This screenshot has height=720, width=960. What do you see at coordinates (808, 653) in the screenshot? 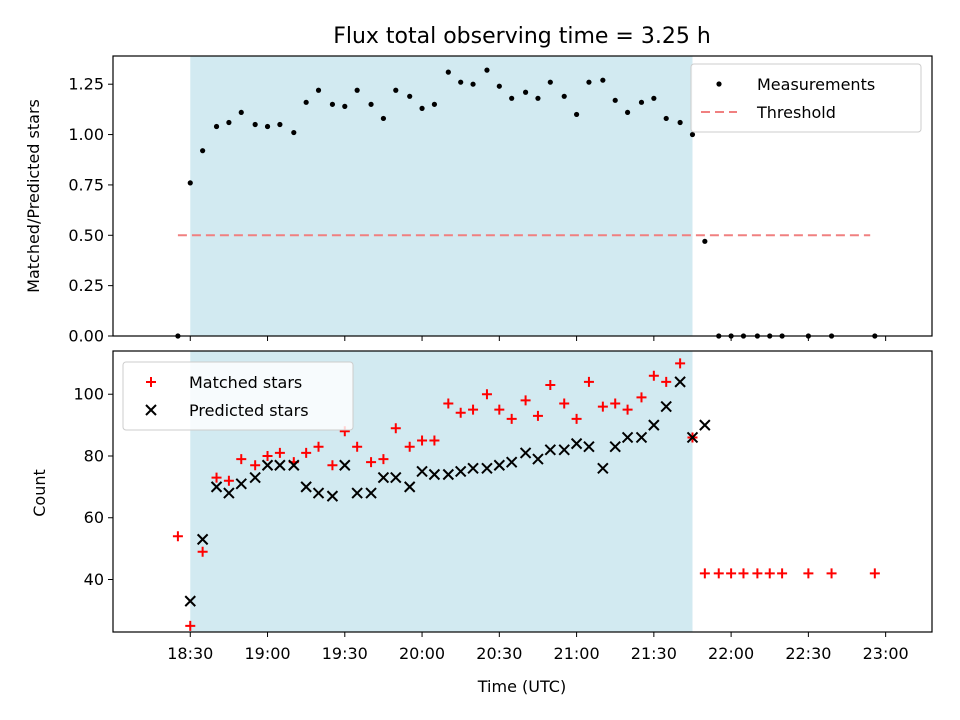
I see `x-tick-label: 22:30` at bounding box center [808, 653].